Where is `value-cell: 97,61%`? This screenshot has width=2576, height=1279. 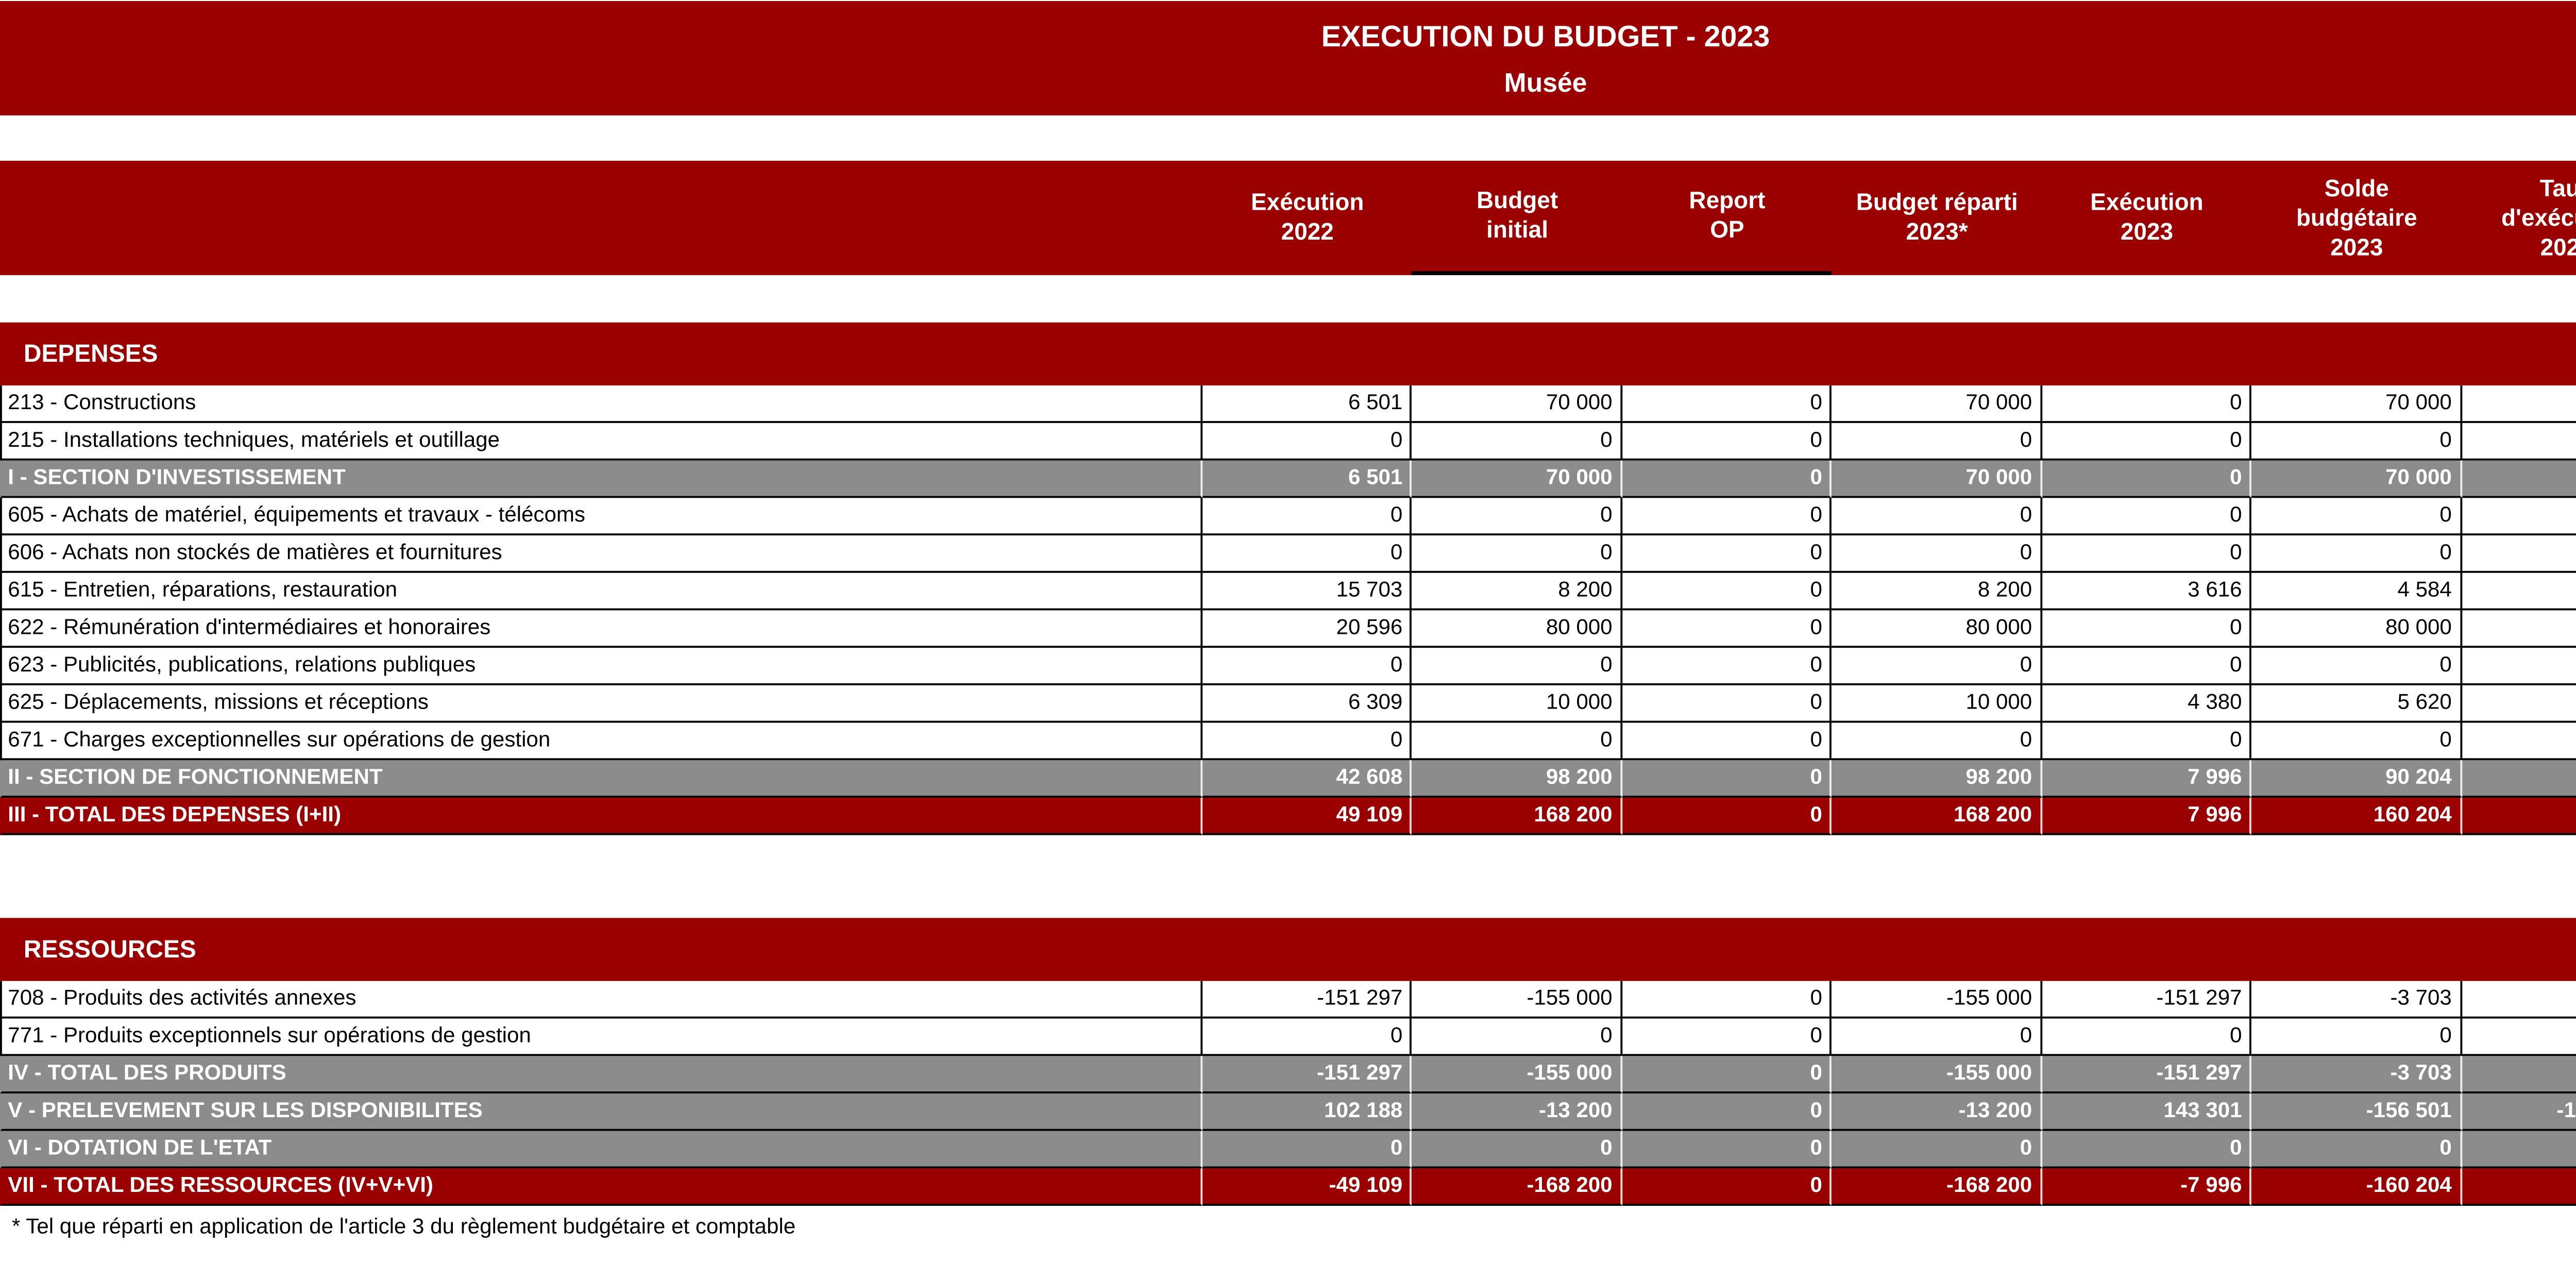
value-cell: 97,61% is located at coordinates (2518, 1074).